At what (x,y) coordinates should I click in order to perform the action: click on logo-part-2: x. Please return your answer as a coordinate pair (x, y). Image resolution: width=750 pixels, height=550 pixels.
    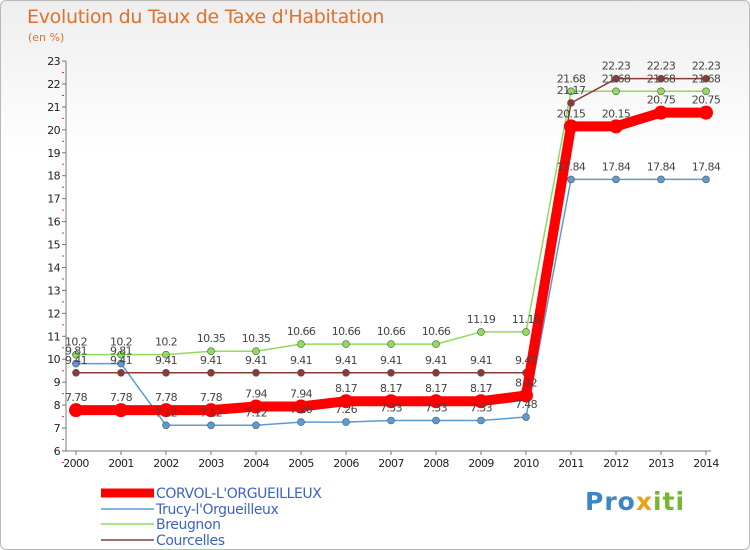
    Looking at the image, I should click on (644, 501).